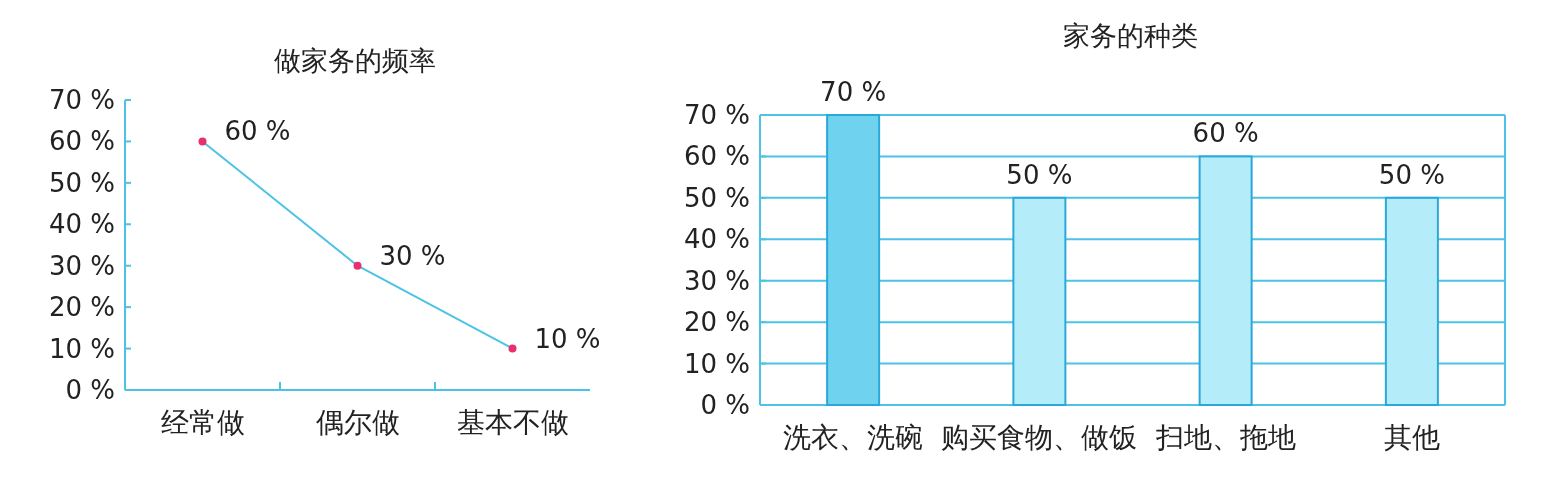 The image size is (1550, 478). Describe the element at coordinates (412, 255) in the screenshot. I see `data-label: 30 %` at that location.